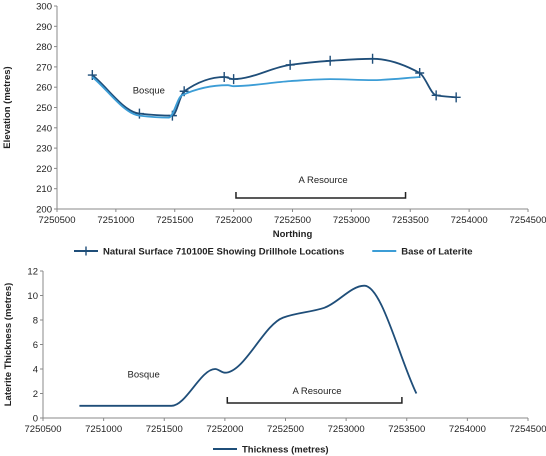  I want to click on y-tick-label: 12, so click(32, 272).